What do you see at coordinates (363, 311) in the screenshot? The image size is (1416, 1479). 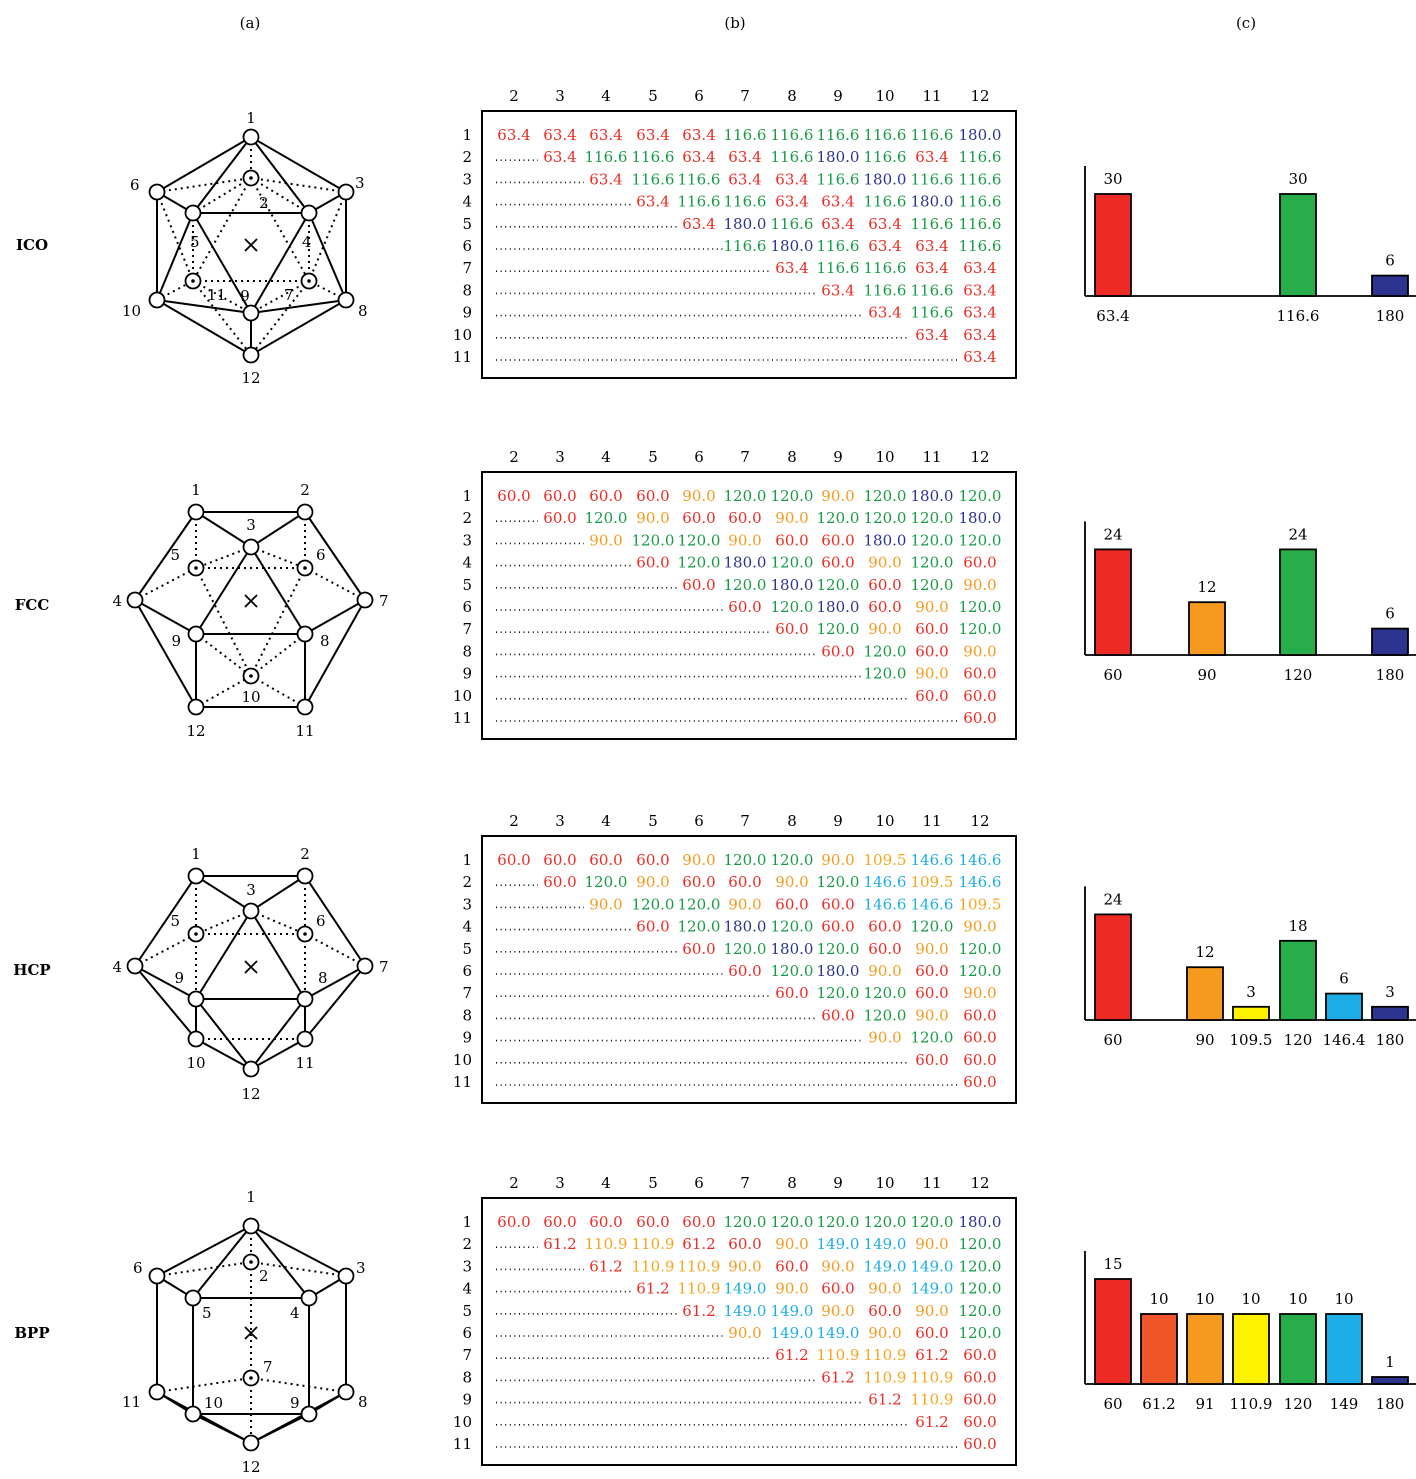 I see `svg-text: 8` at bounding box center [363, 311].